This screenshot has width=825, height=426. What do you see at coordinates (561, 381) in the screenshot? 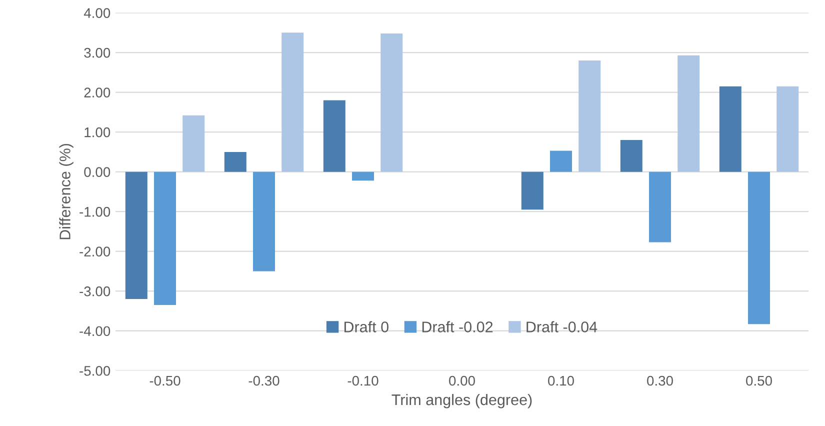
I see `x-tick-label: 0.10` at bounding box center [561, 381].